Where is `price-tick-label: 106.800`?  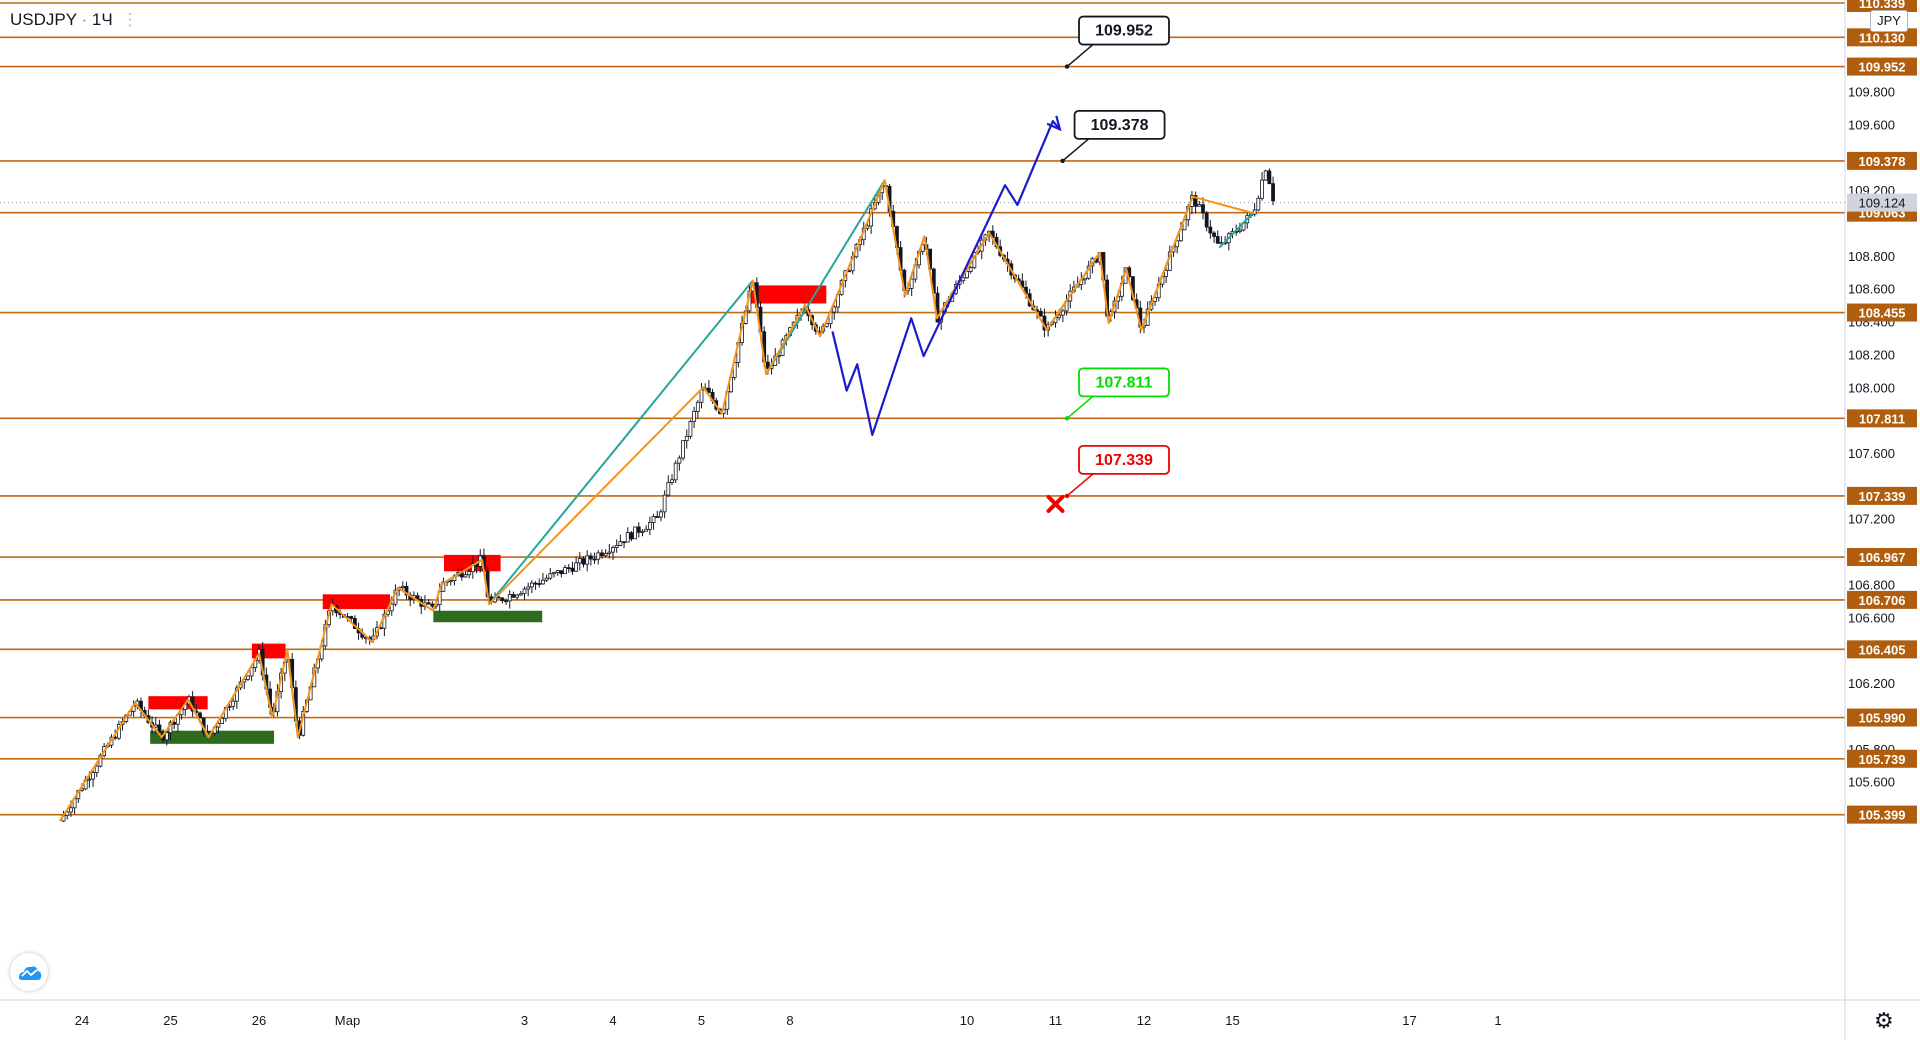 price-tick-label: 106.800 is located at coordinates (1871, 584).